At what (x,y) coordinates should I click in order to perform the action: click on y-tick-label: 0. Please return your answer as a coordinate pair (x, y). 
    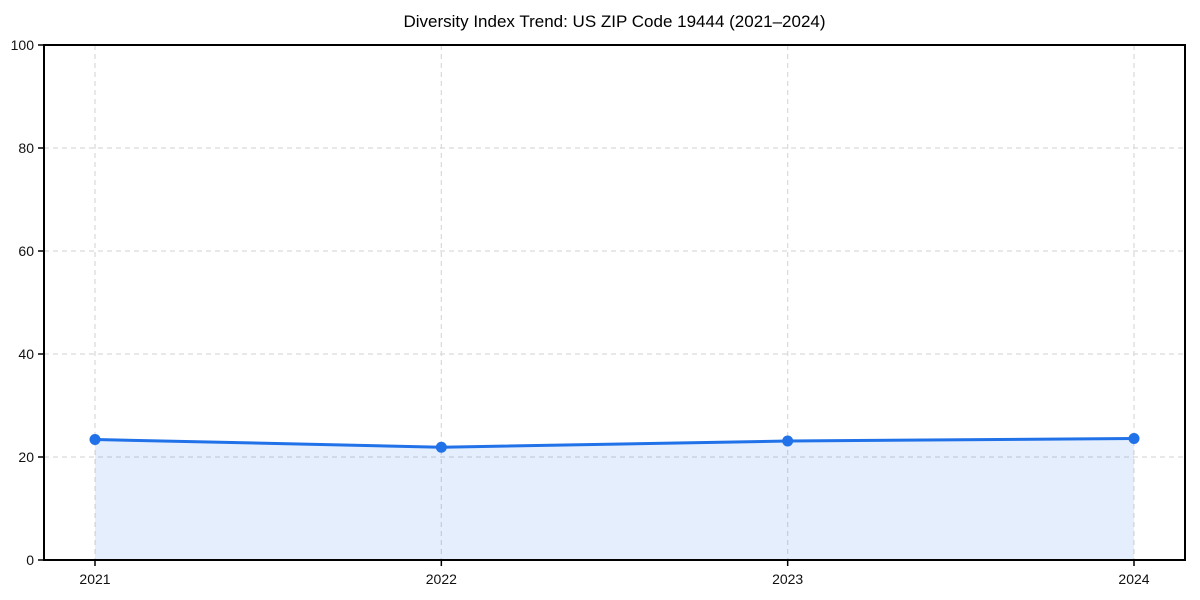
    Looking at the image, I should click on (30, 560).